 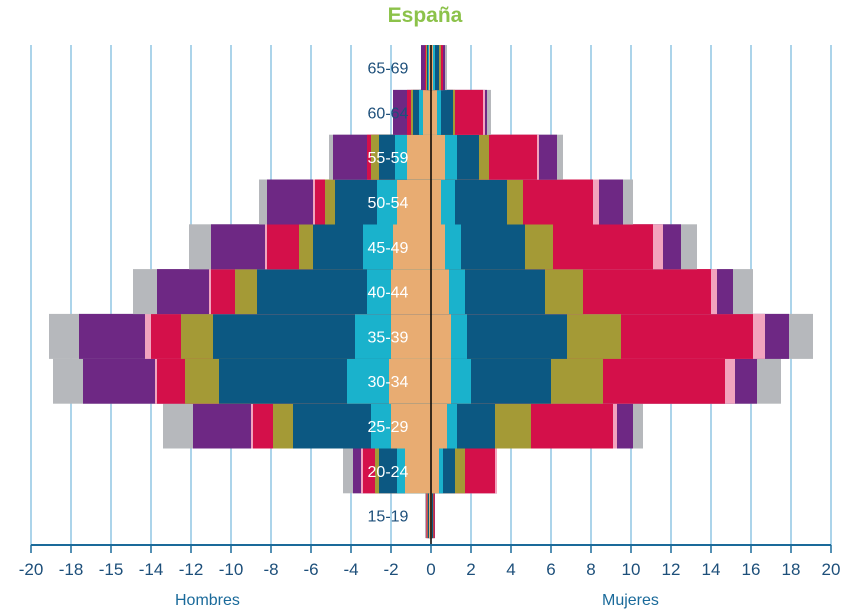 What do you see at coordinates (111, 569) in the screenshot?
I see `x-tick-label: -15` at bounding box center [111, 569].